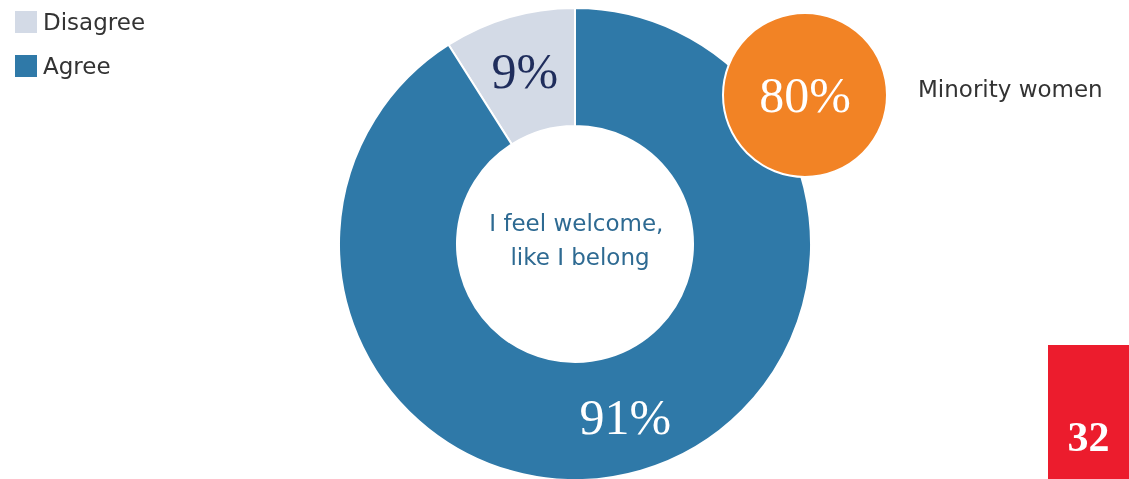  Describe the element at coordinates (525, 71) in the screenshot. I see `data-label: 9%` at that location.